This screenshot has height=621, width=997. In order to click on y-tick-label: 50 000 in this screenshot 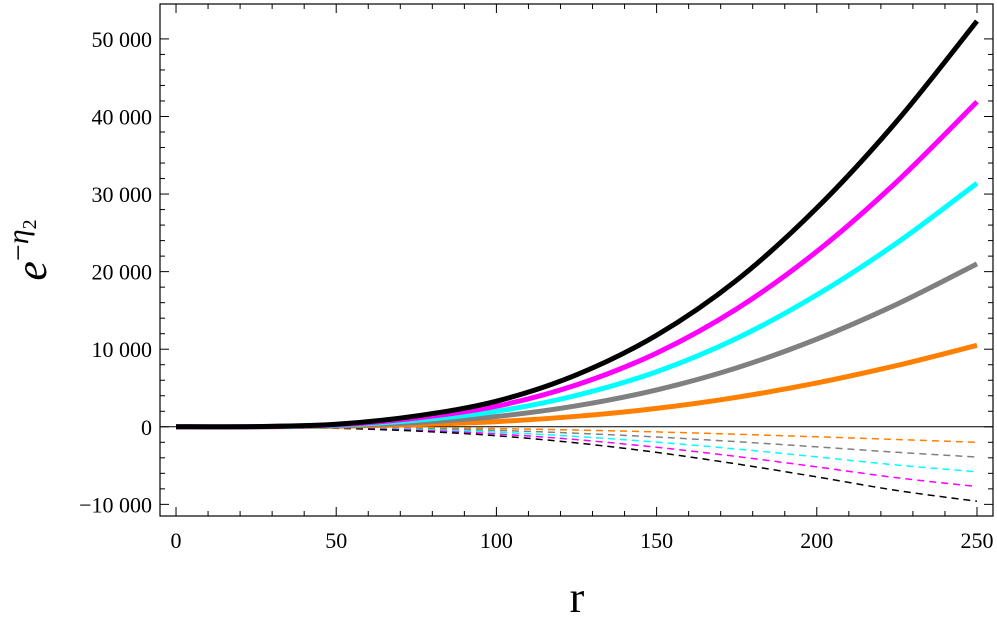, I will do `click(122, 39)`.